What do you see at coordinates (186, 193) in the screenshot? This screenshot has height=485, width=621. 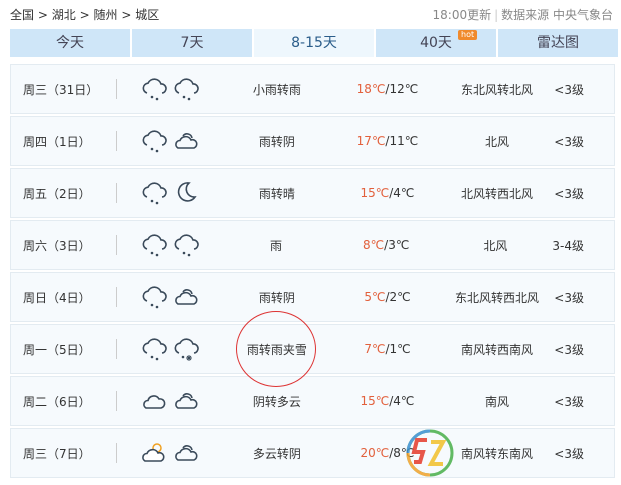 I see `moon-icon` at bounding box center [186, 193].